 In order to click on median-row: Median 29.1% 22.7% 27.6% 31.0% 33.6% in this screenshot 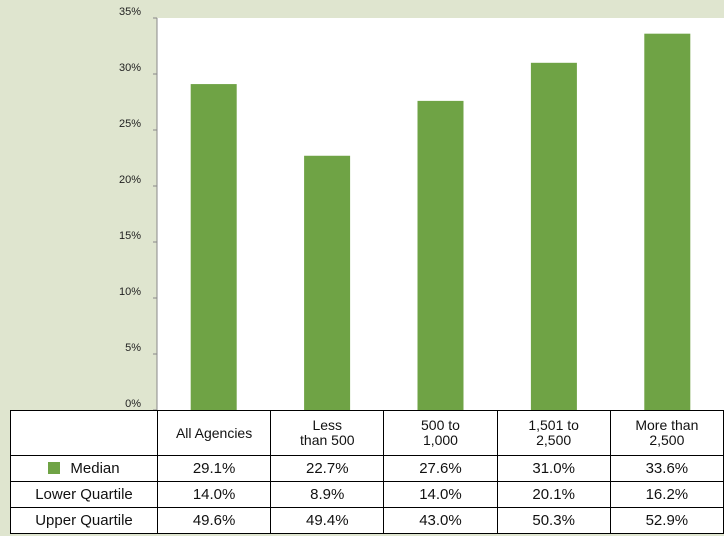, I will do `click(367, 468)`.